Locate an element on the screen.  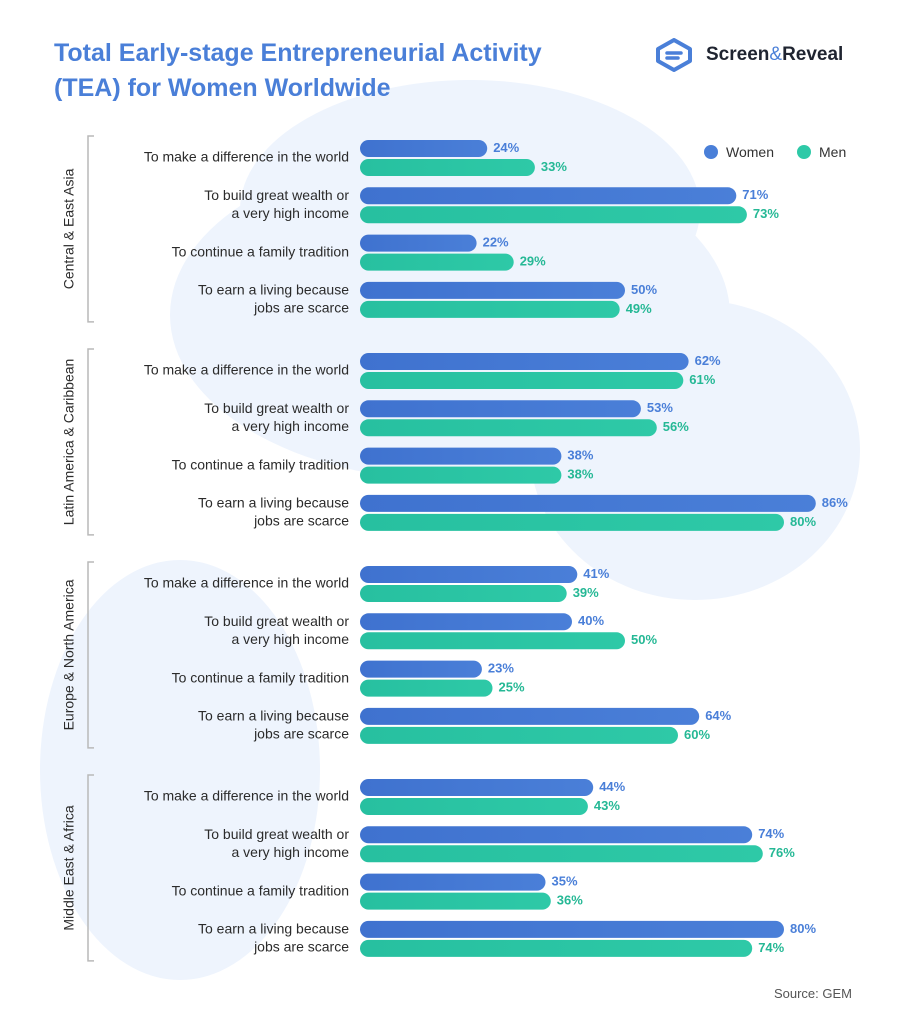
group-label: Europe & North America is located at coordinates (69, 654).